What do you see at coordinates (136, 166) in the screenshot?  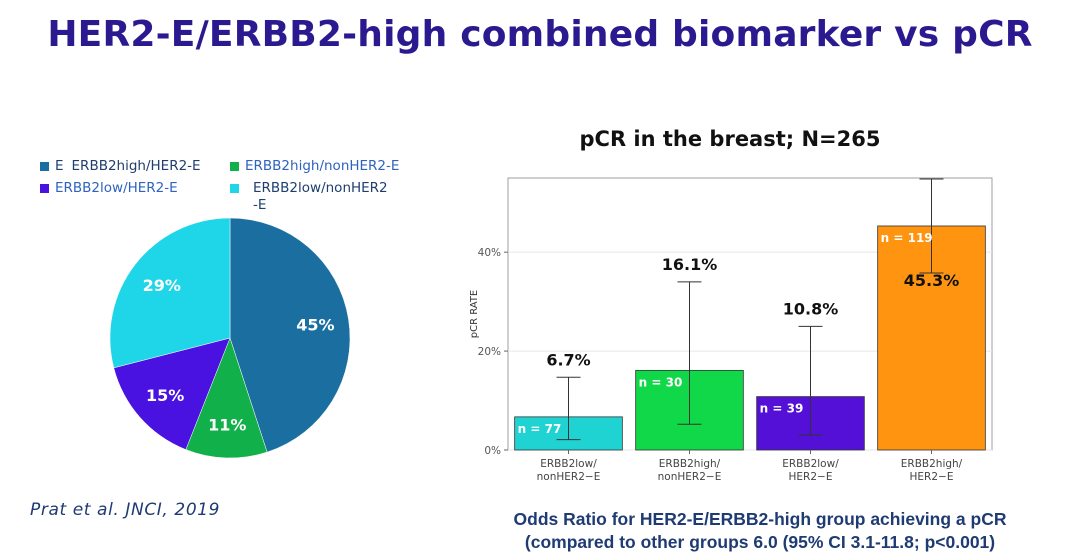 I see `legend-label: ERBB2high/HER2-E` at bounding box center [136, 166].